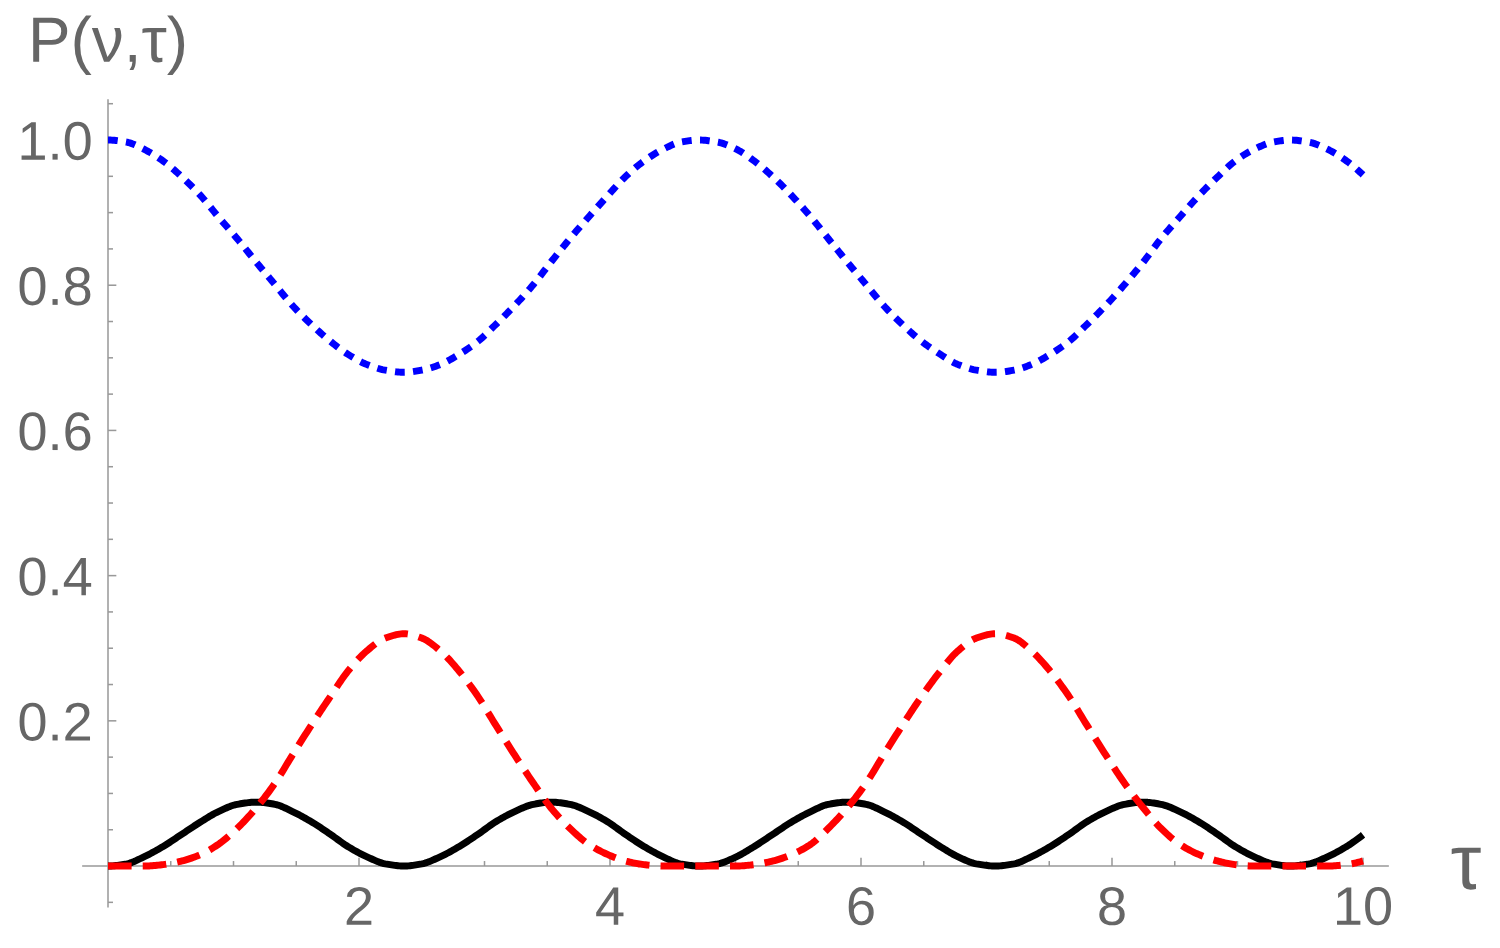  I want to click on x-tick-label: 2, so click(359, 905).